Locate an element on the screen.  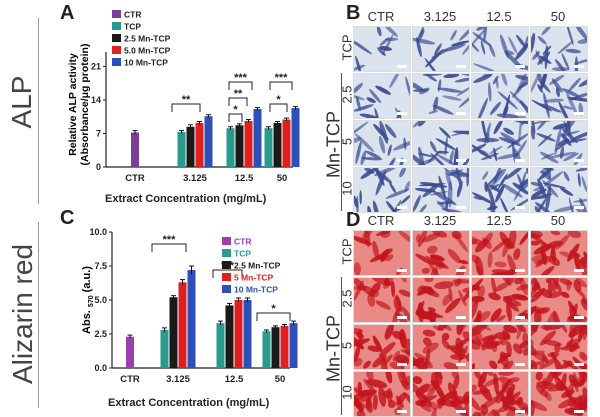
micrograph-column-label: CTR is located at coordinates (381, 16).